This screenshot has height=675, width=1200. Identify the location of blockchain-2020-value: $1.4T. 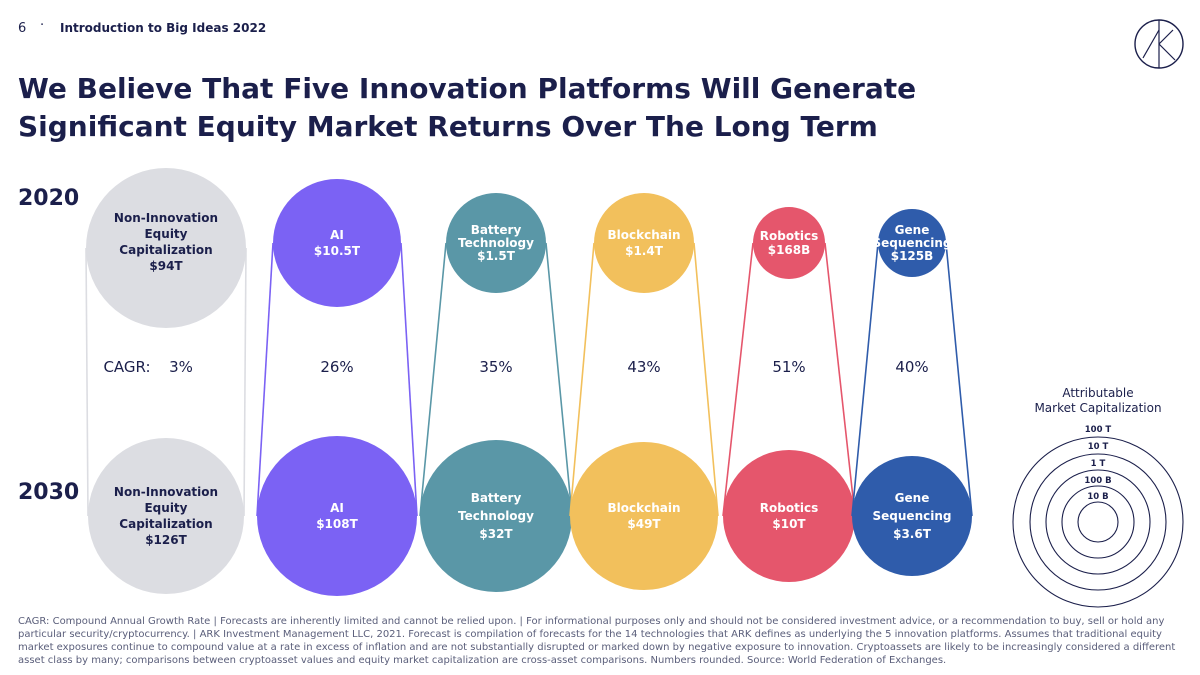
(644, 251).